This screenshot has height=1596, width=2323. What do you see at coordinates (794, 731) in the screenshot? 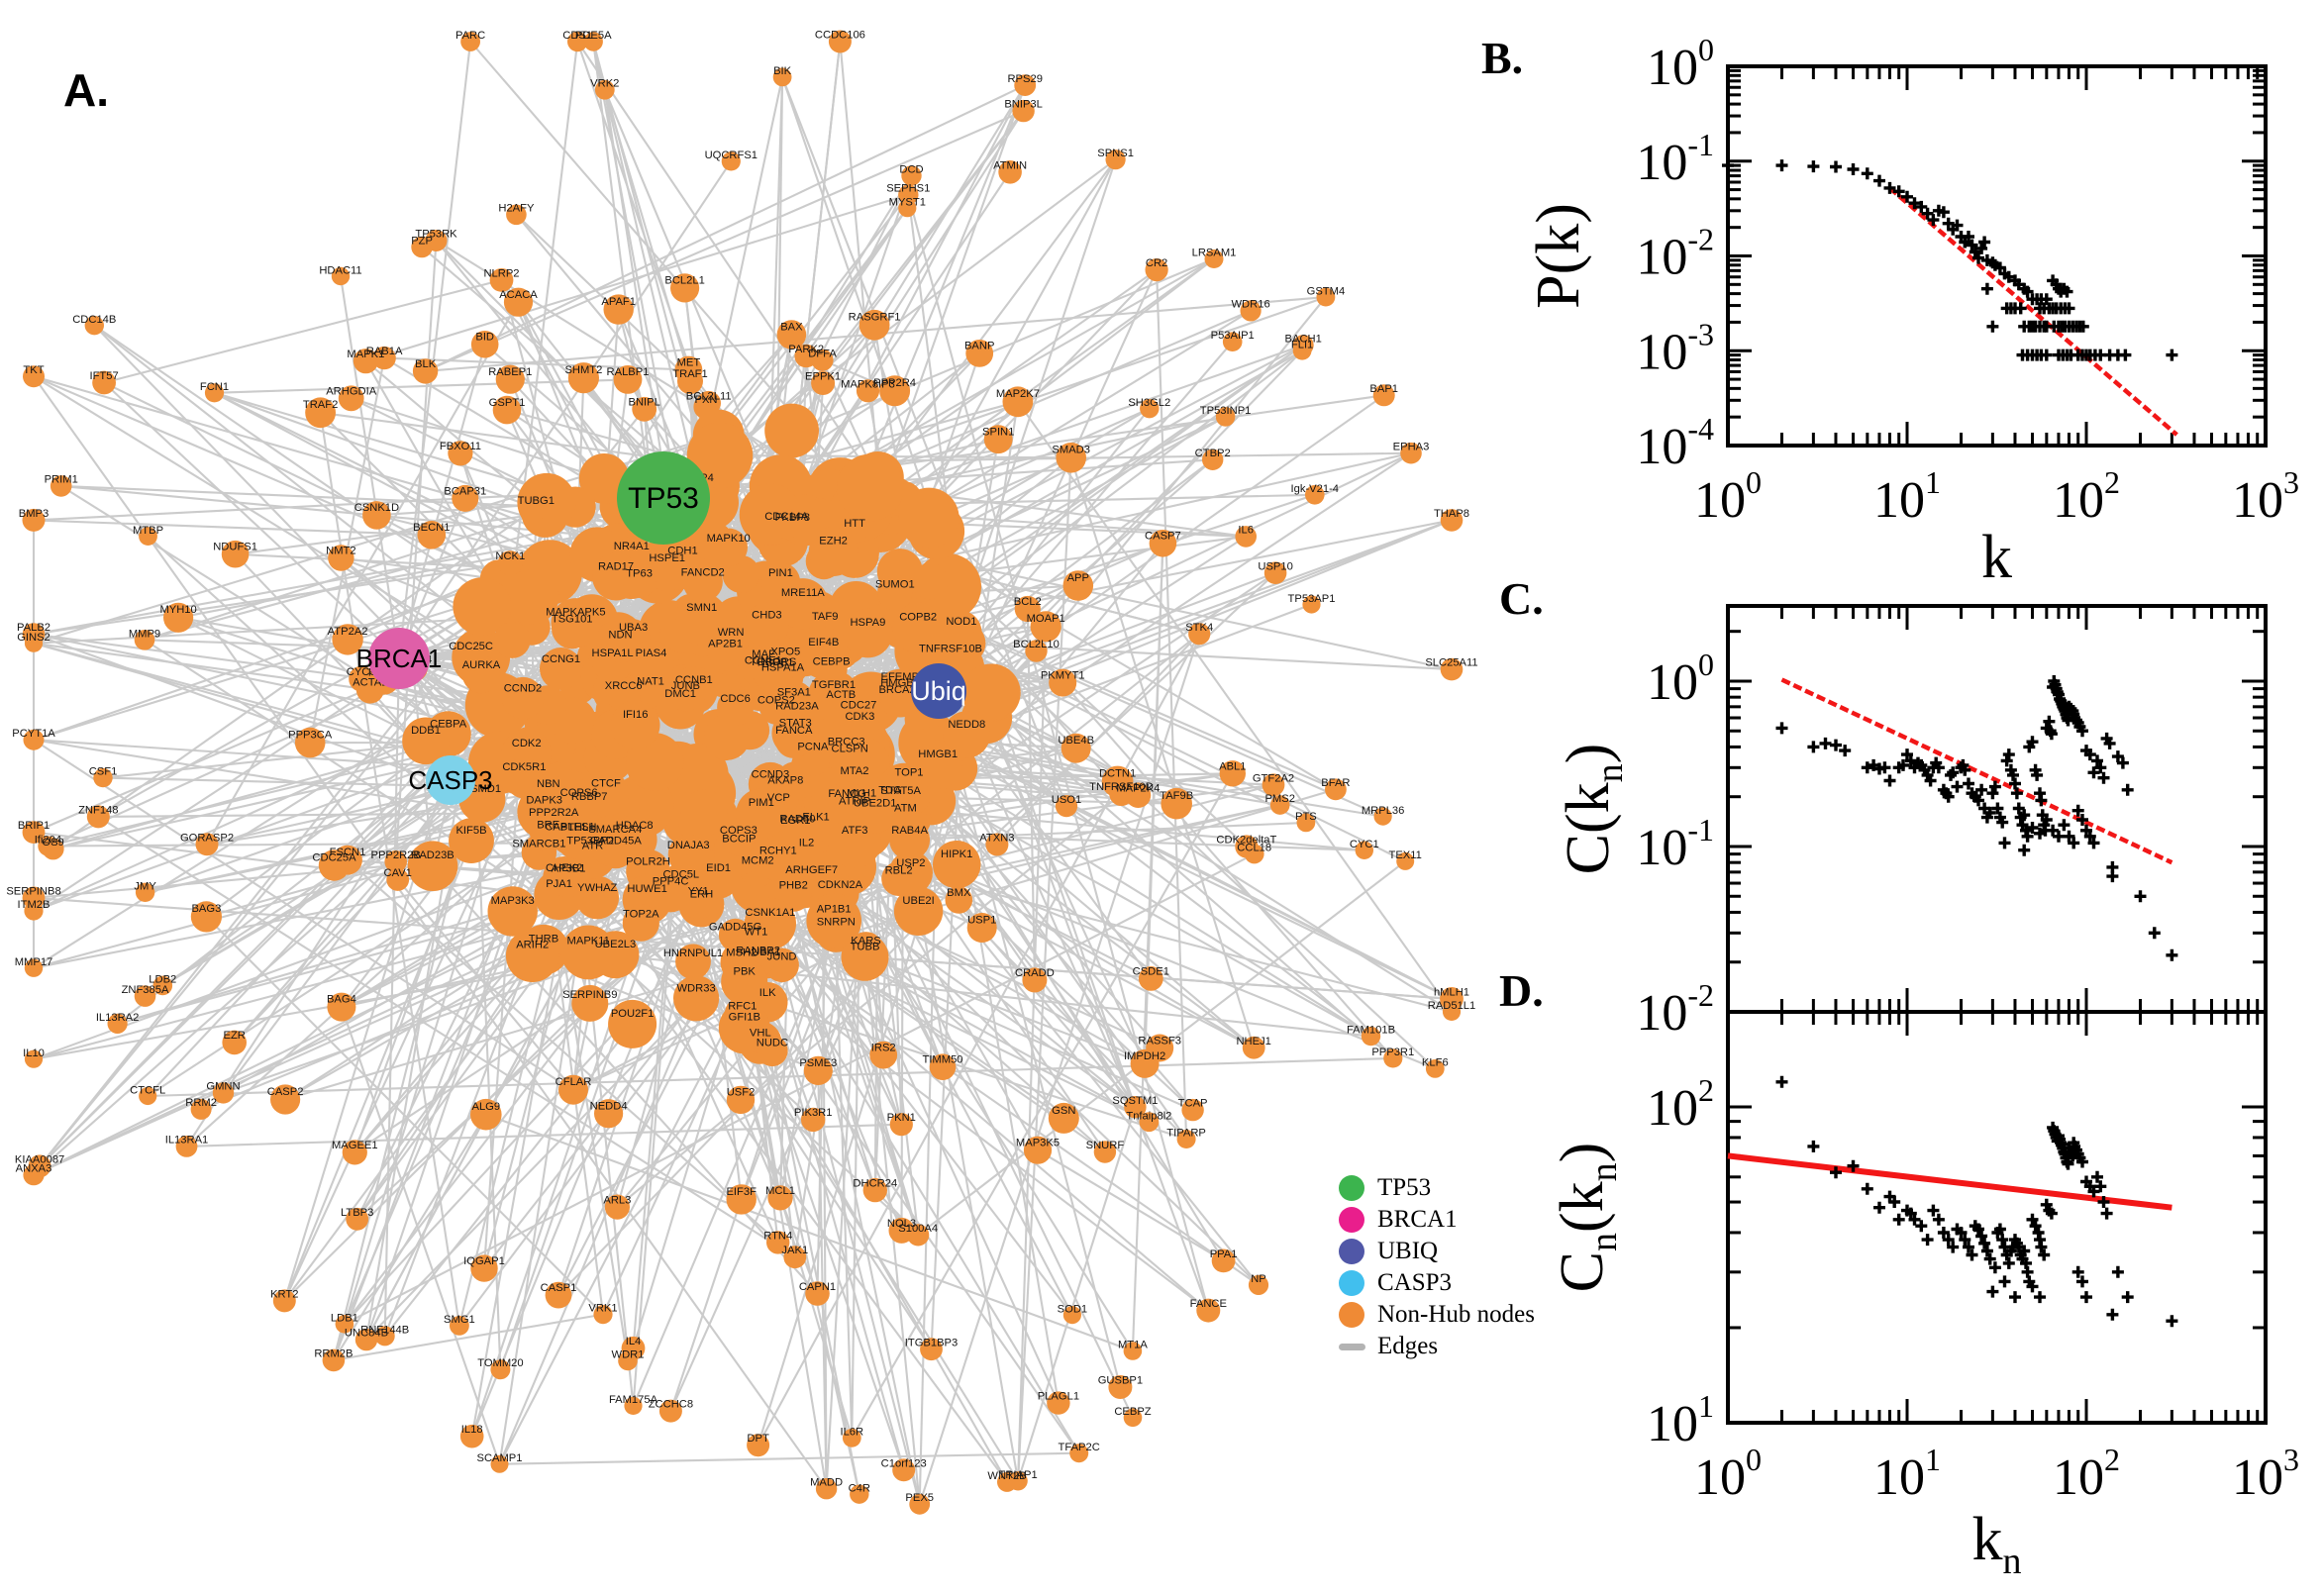
I see `gene-label: FANCA` at bounding box center [794, 731].